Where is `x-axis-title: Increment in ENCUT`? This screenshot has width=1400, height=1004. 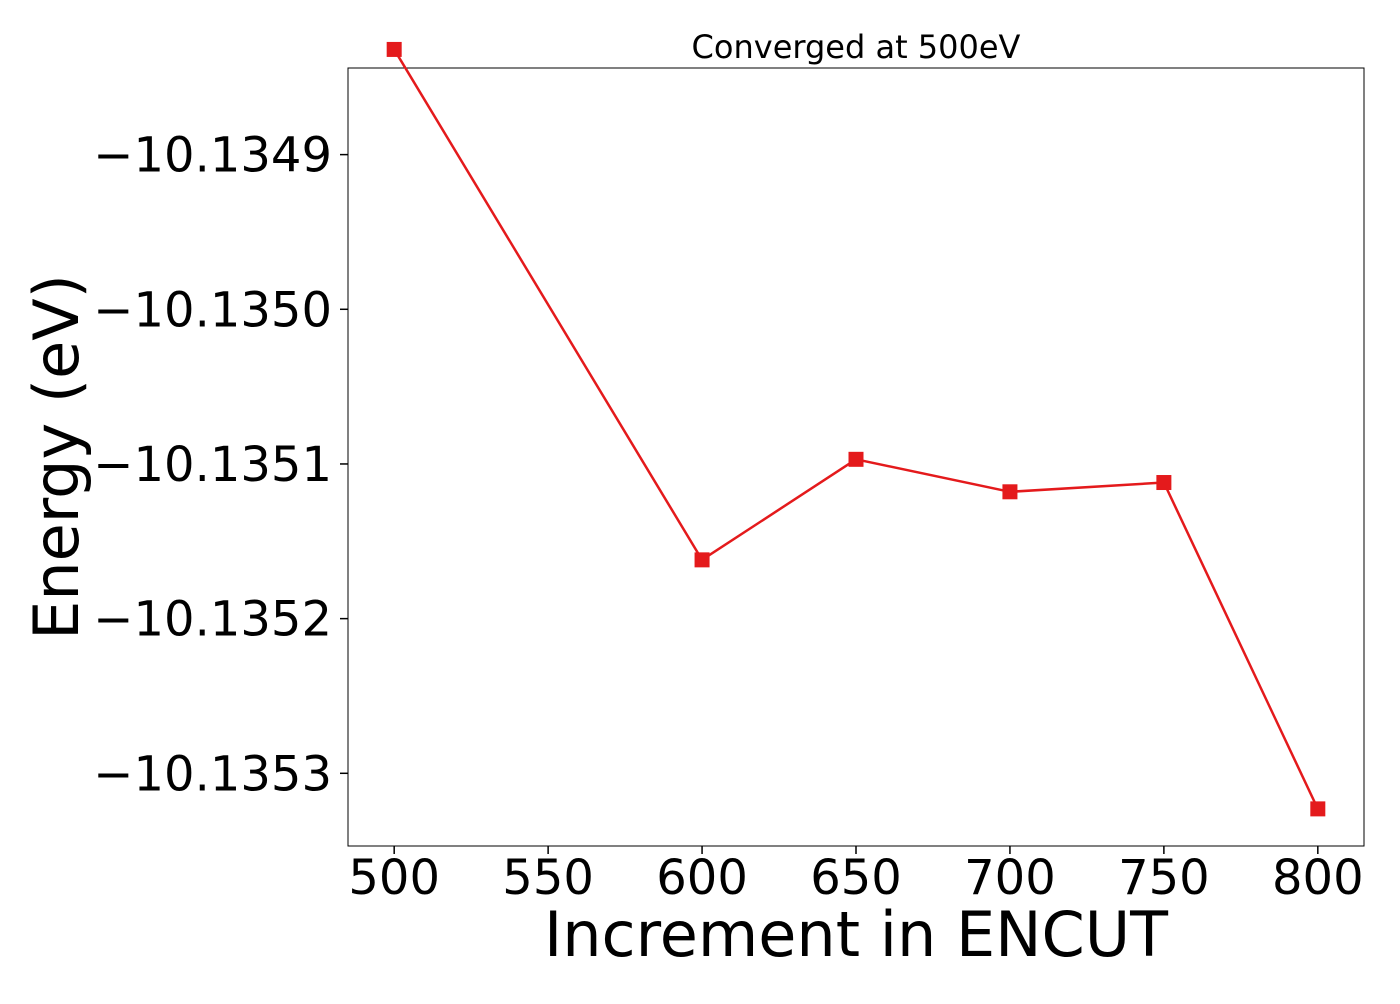 x-axis-title: Increment in ENCUT is located at coordinates (856, 934).